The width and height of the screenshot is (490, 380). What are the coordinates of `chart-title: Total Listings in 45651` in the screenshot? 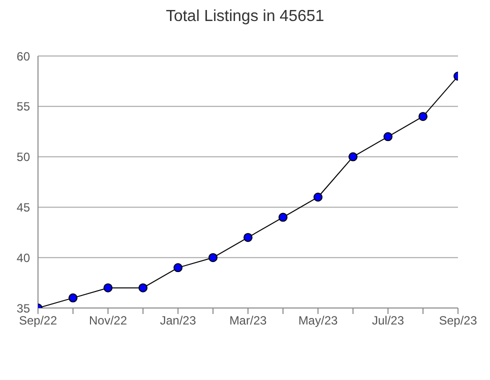 It's located at (245, 17).